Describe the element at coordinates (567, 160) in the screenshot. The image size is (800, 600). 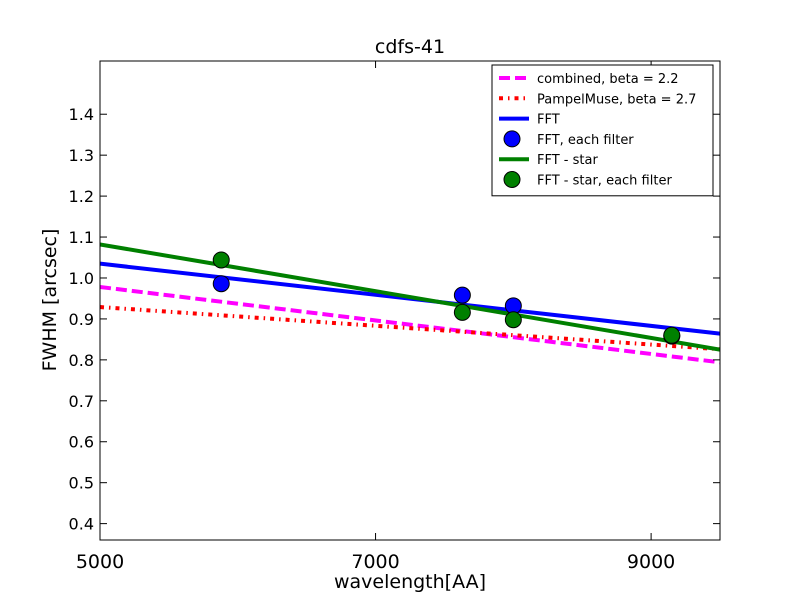
I see `legend-label: FFT - star` at that location.